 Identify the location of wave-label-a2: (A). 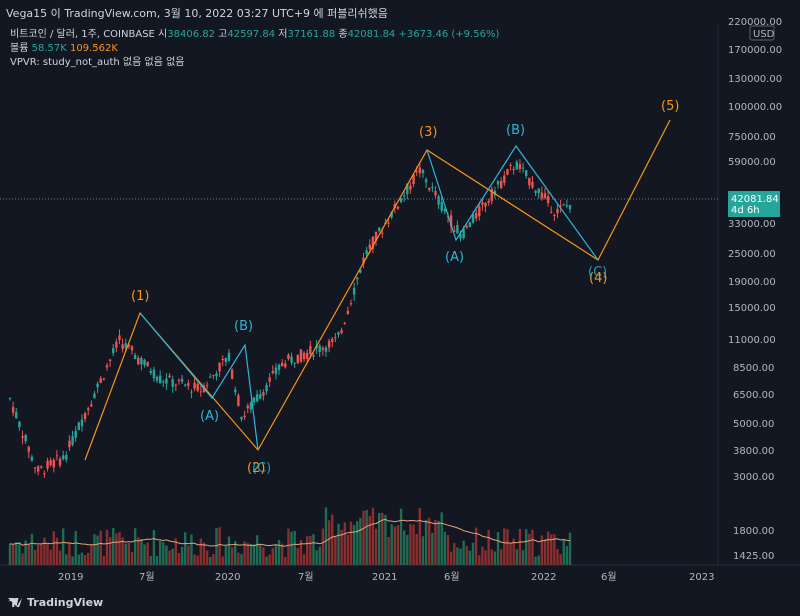
(454, 257).